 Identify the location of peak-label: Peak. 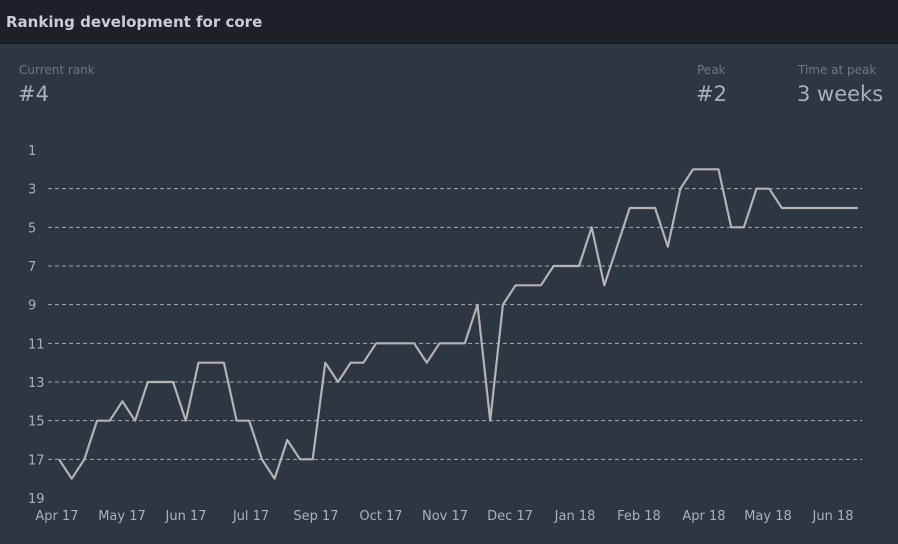
(711, 70).